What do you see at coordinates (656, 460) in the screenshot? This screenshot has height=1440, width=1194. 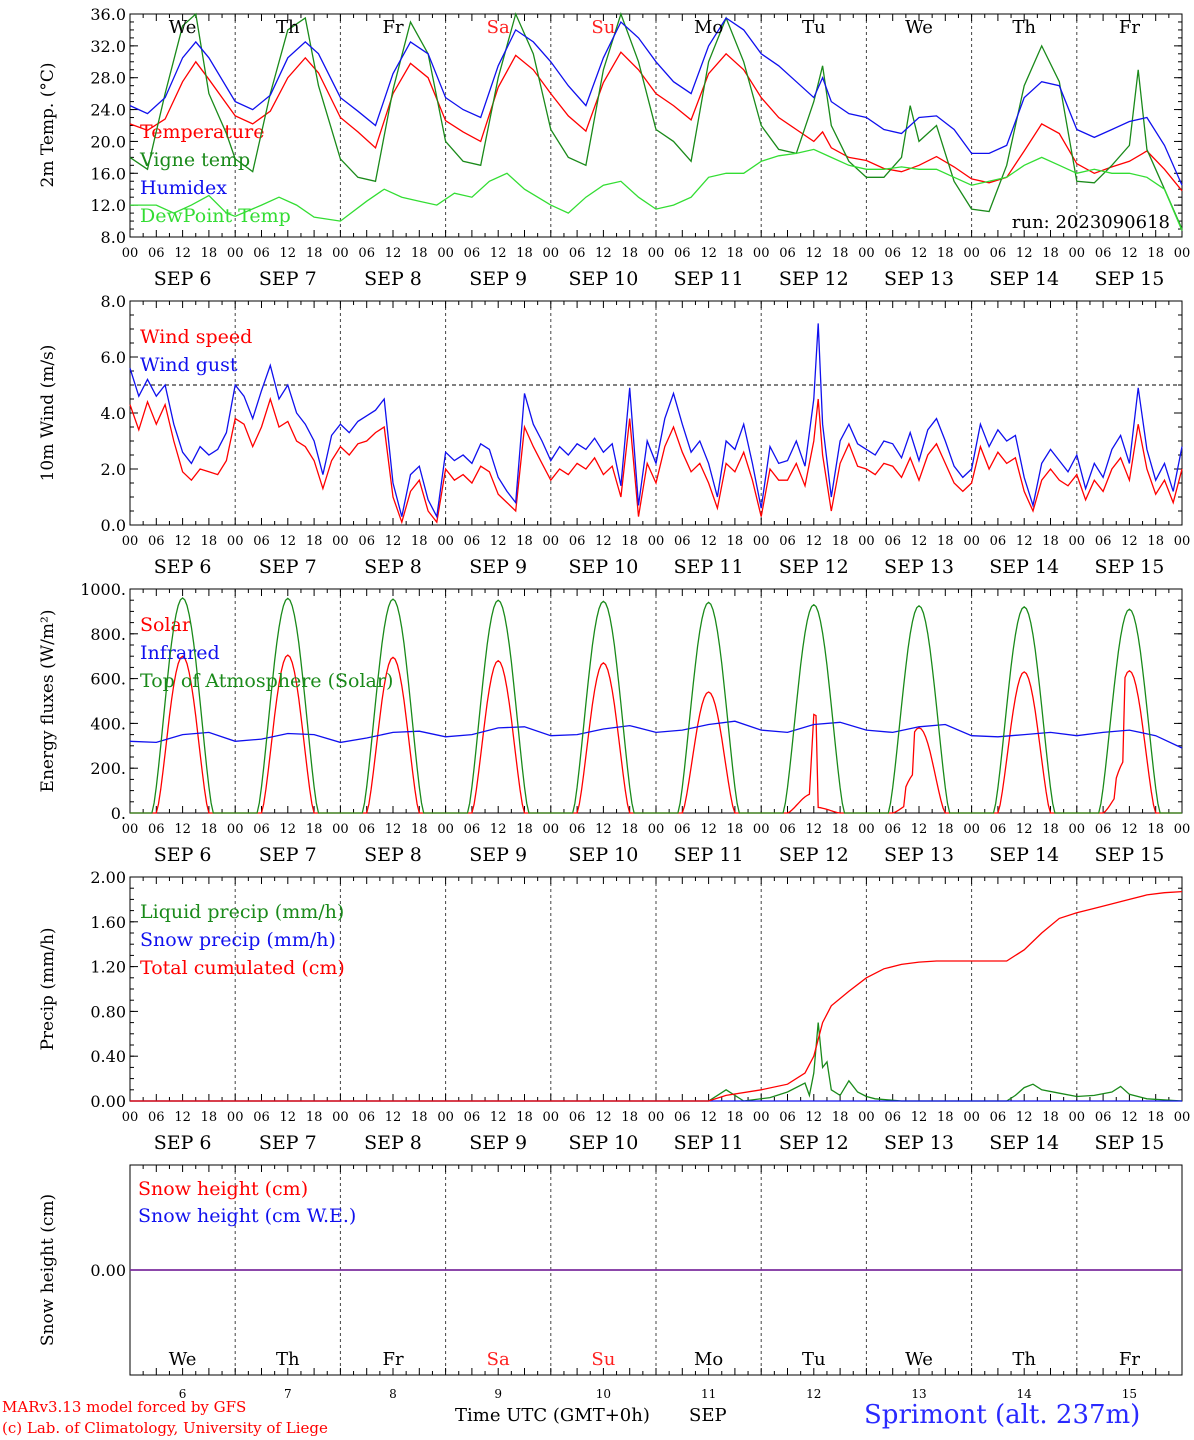 I see `series-line-wind-speed` at bounding box center [656, 460].